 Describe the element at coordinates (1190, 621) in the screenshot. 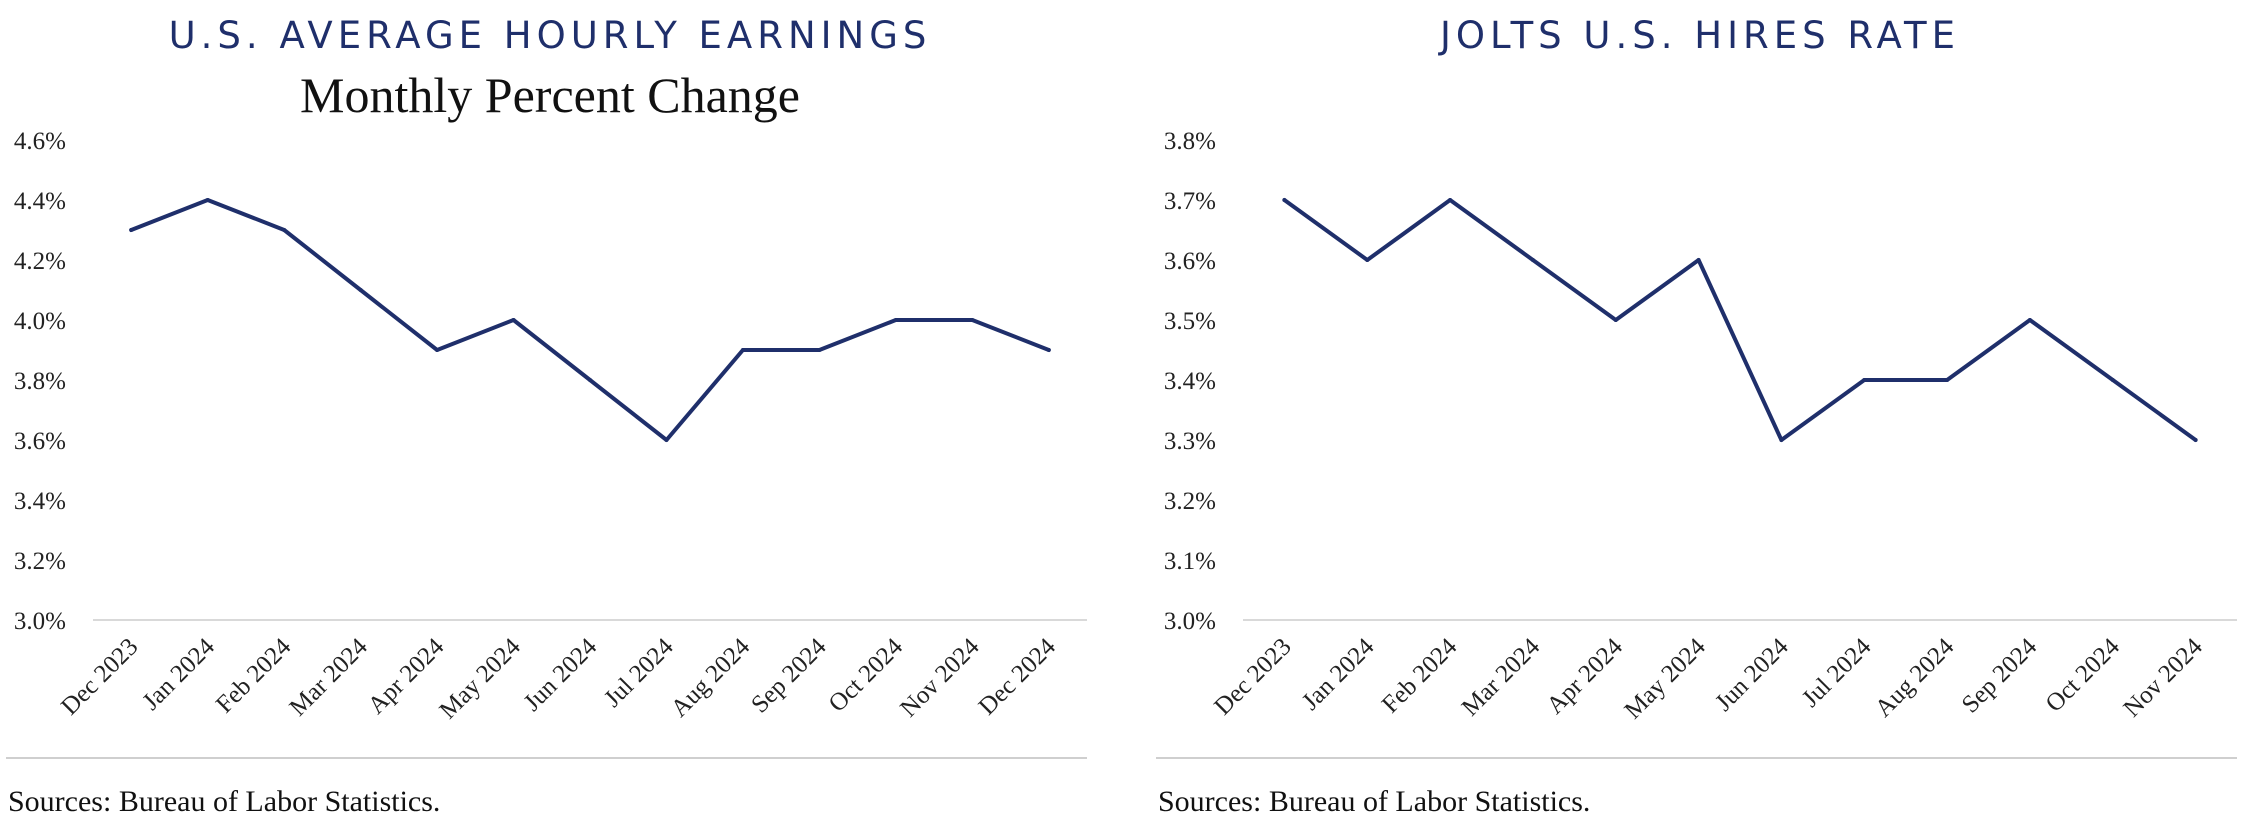

I see `hires-y-tick-label: 3.0%` at that location.